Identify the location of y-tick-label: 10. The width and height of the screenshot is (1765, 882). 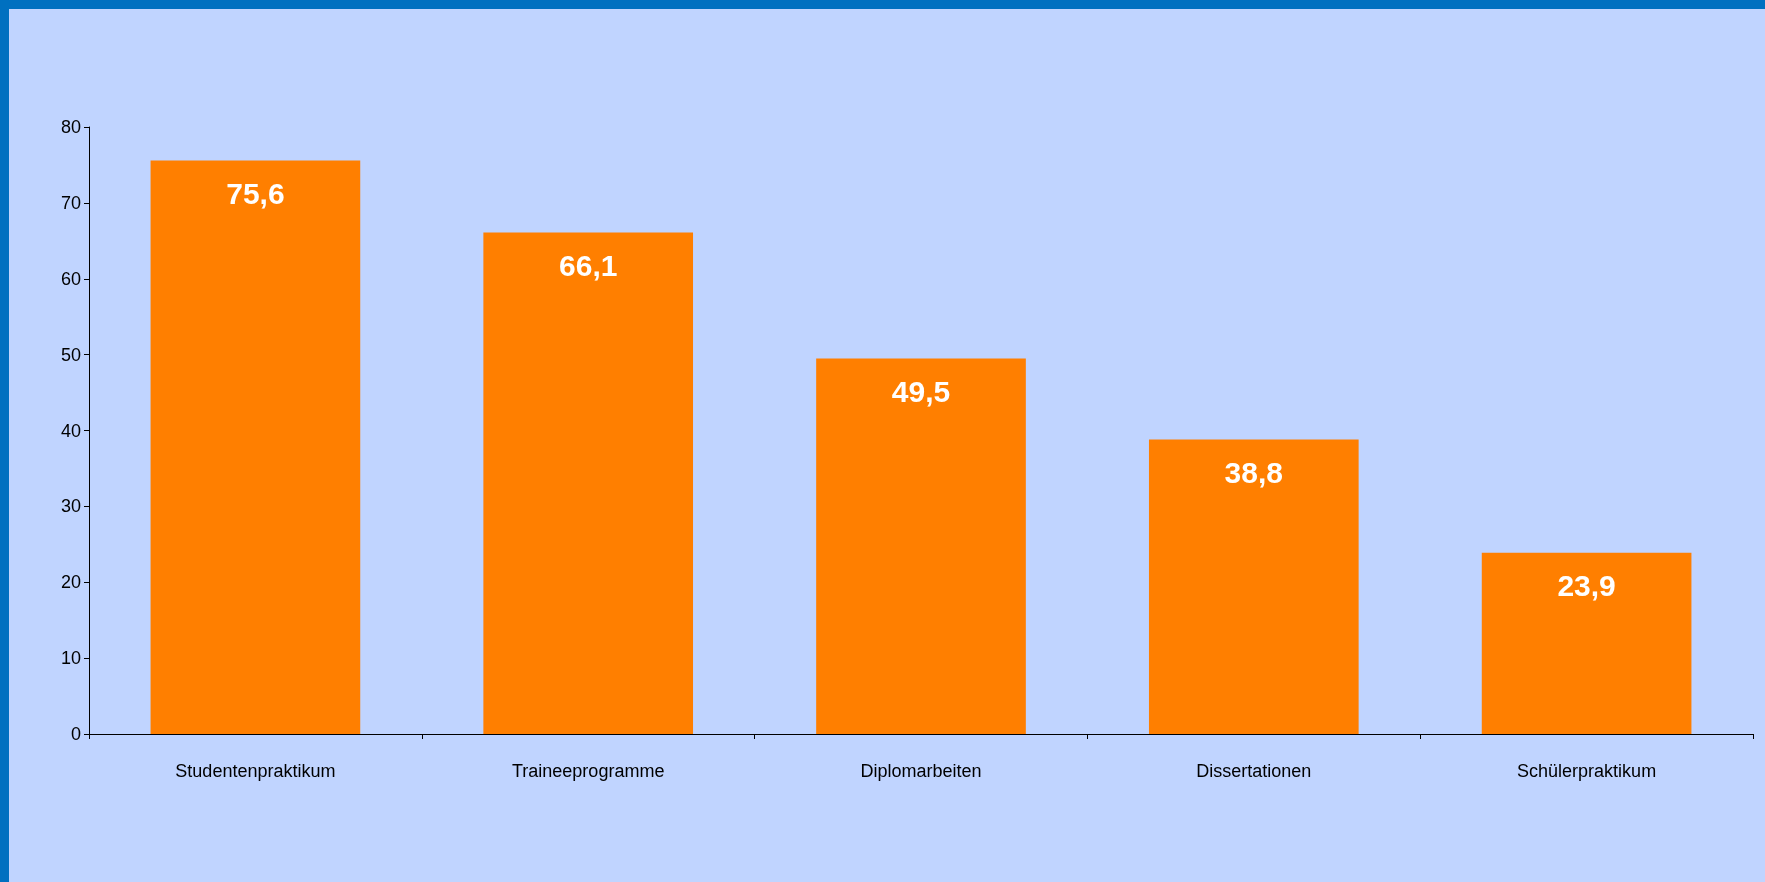
(70, 658).